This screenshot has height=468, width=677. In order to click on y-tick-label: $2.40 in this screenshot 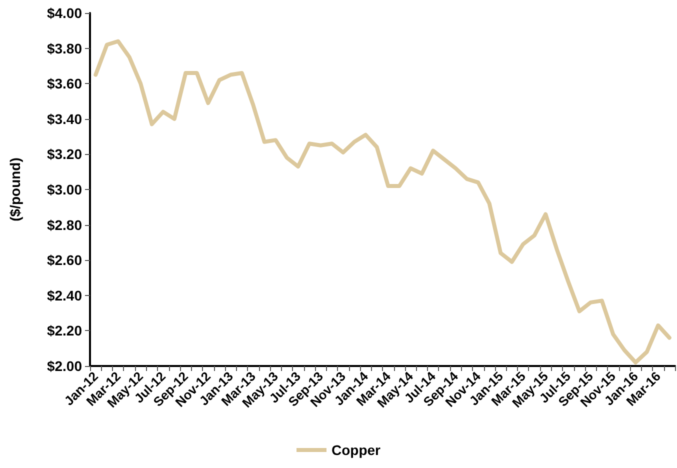, I will do `click(64, 295)`.